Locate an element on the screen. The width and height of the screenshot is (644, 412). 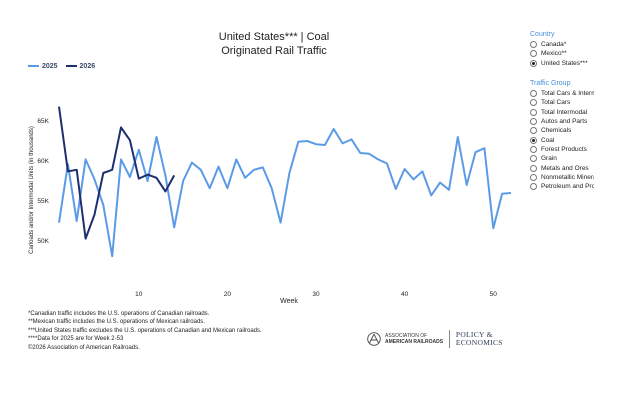
aar-logo-line1: ASSOCIATION OF is located at coordinates (406, 336).